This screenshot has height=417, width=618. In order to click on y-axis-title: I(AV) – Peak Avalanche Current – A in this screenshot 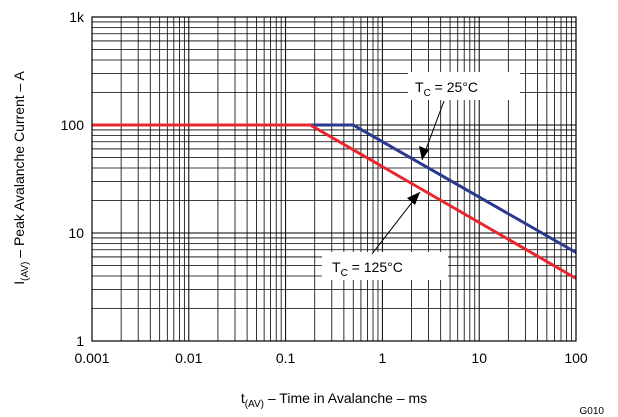, I will do `click(21, 178)`.